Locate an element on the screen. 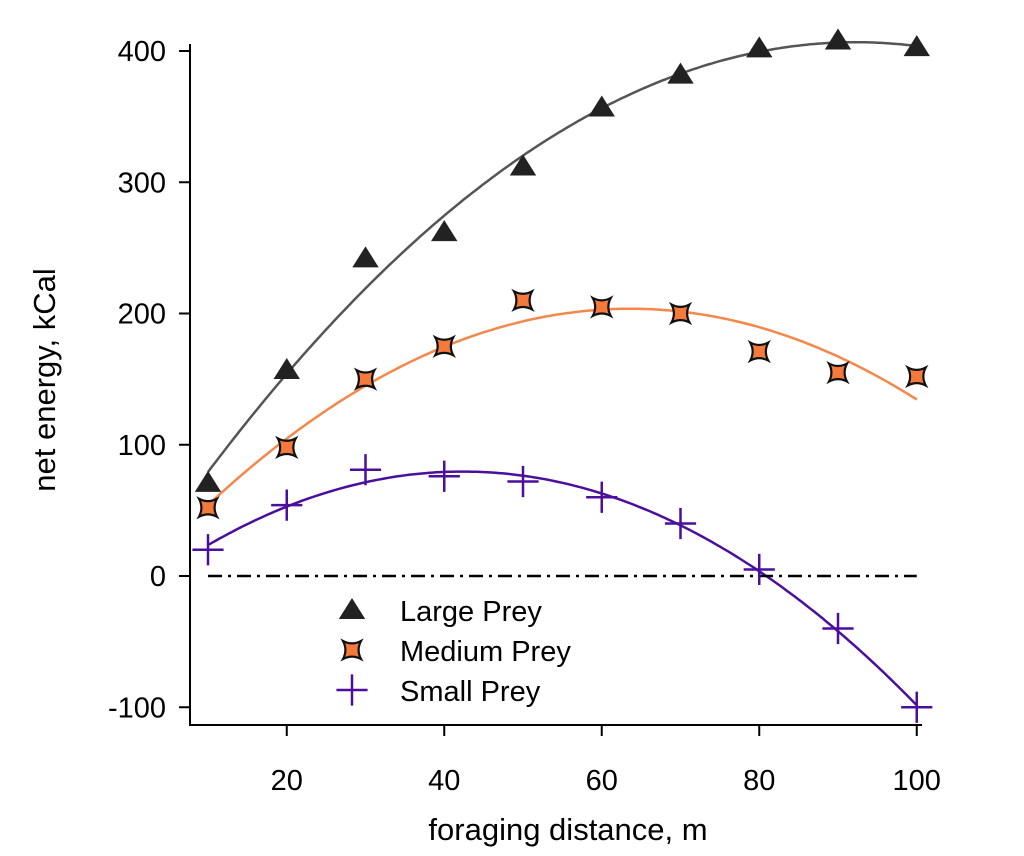  legend: Large Prey Medium Prey Small Prey is located at coordinates (453, 652).